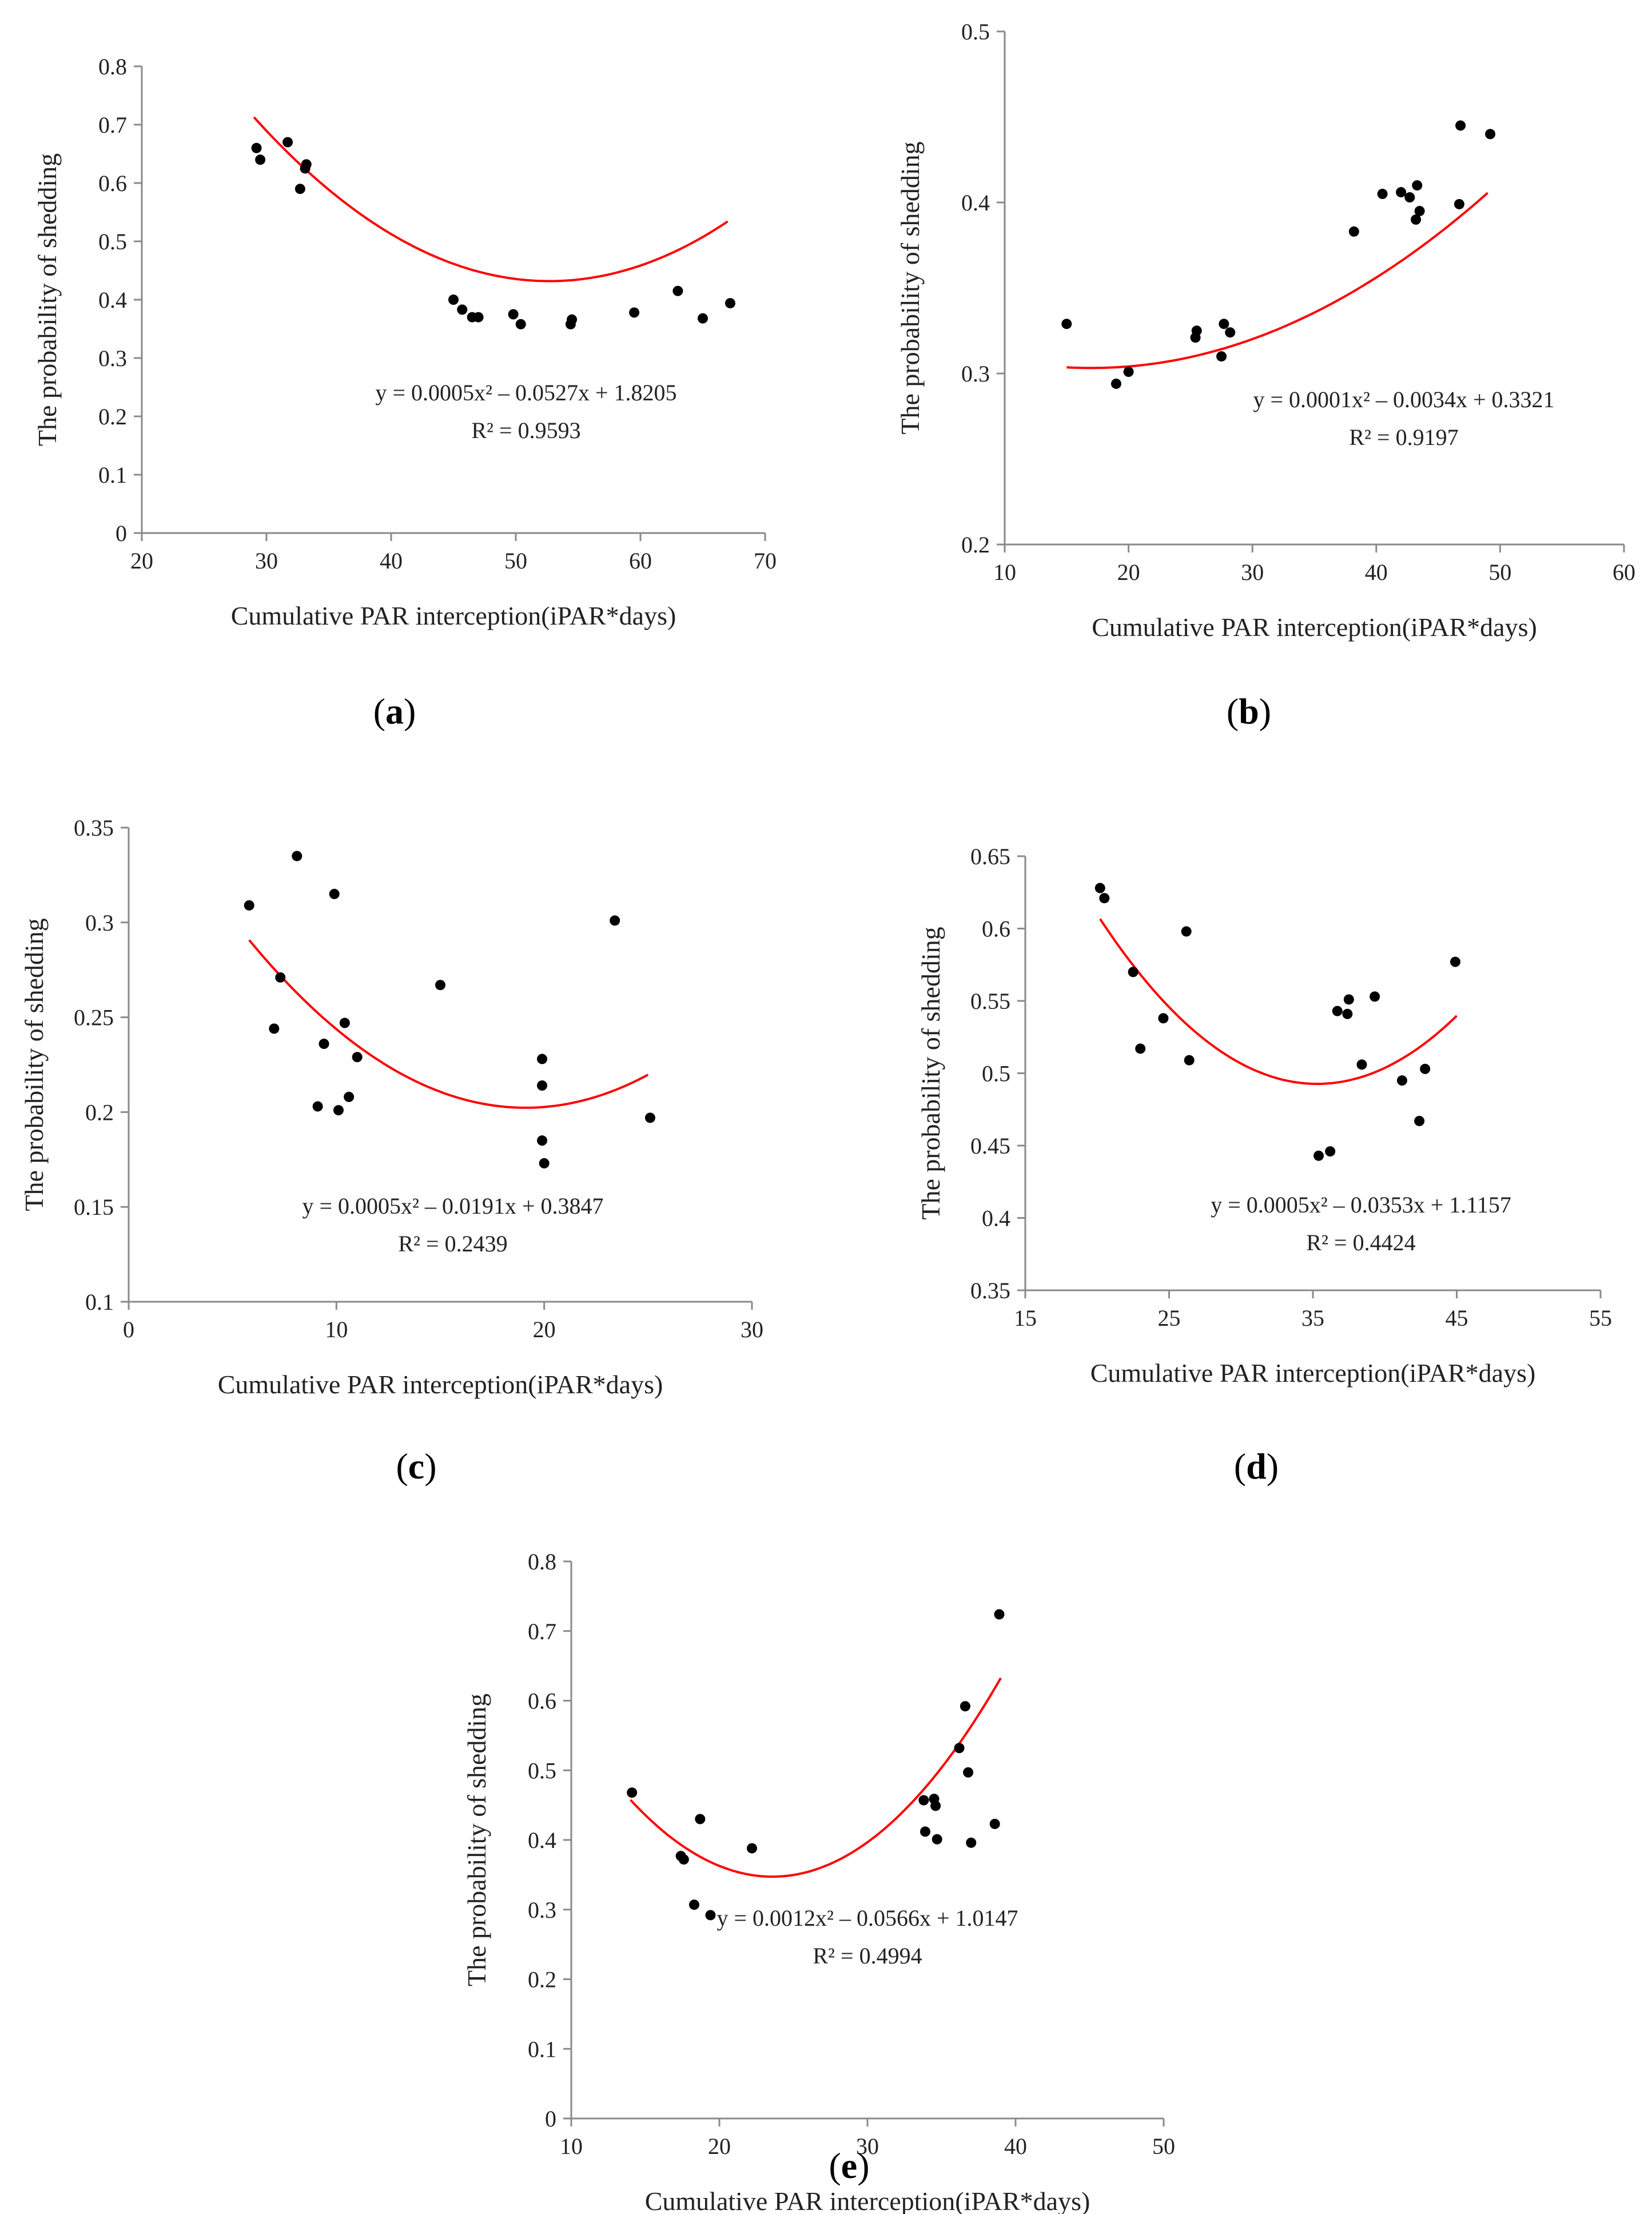 Image resolution: width=1652 pixels, height=2214 pixels. I want to click on trendline-equation: y = 0.0005x² – 0.0353x + 1.1157, so click(1361, 1205).